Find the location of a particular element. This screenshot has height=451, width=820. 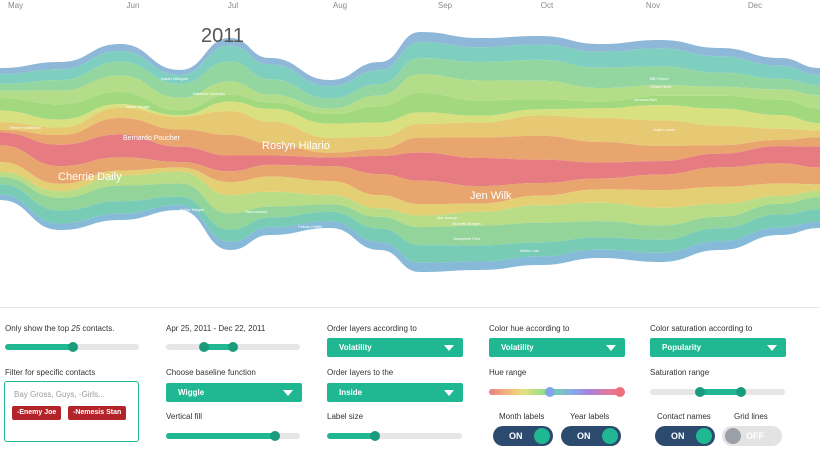

order-layers-label: Order layers according to is located at coordinates (372, 328).